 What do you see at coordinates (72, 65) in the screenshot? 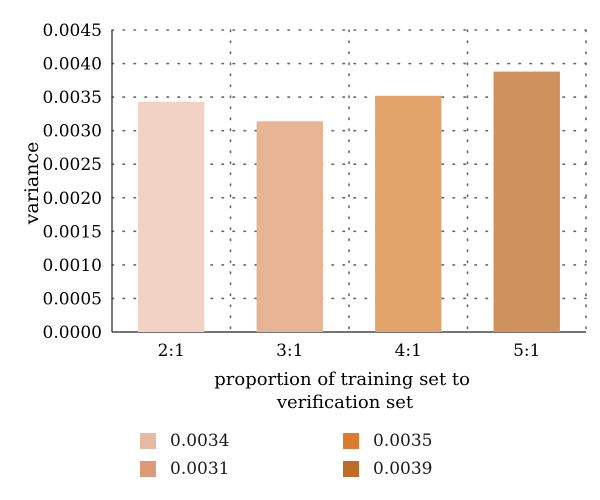
I see `y-tick-label: 0.0040` at bounding box center [72, 65].